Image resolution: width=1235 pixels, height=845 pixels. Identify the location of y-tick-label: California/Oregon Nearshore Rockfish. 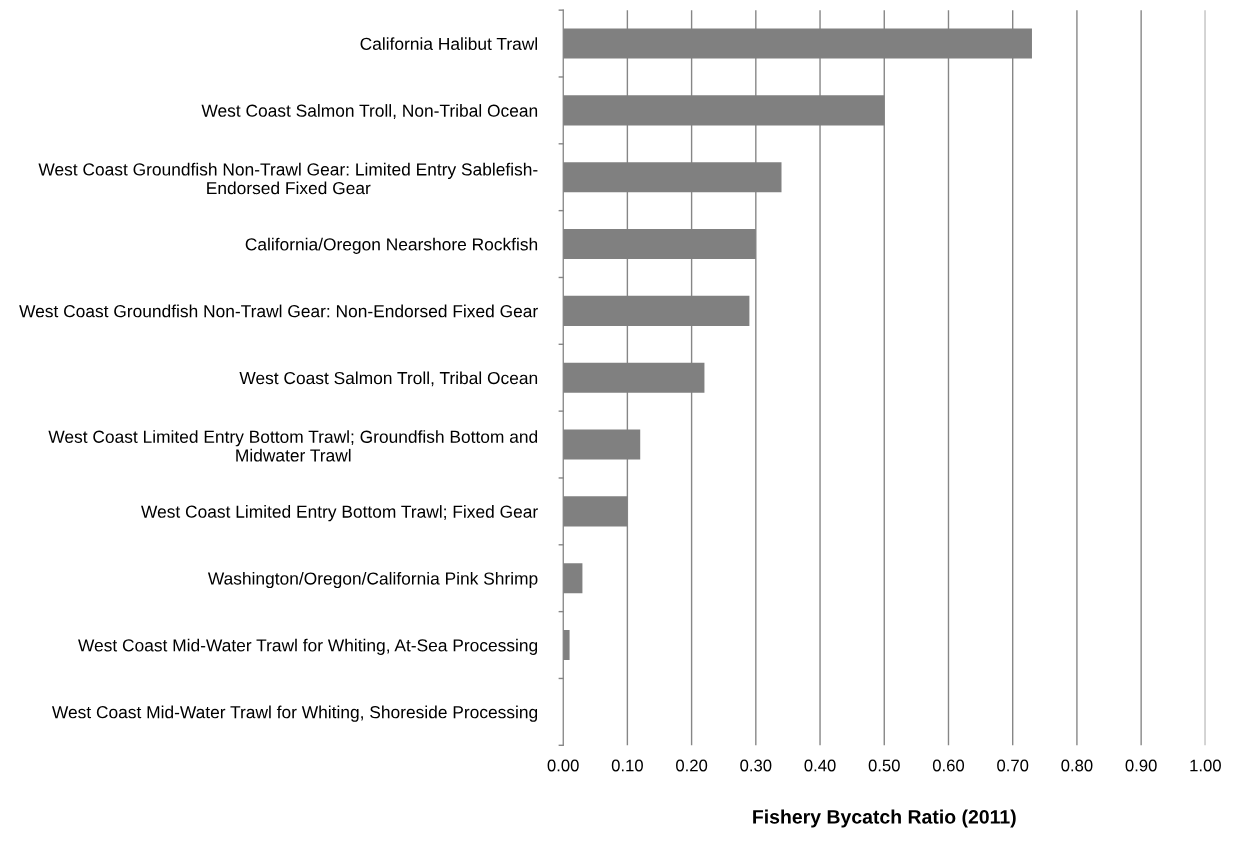
(391, 245).